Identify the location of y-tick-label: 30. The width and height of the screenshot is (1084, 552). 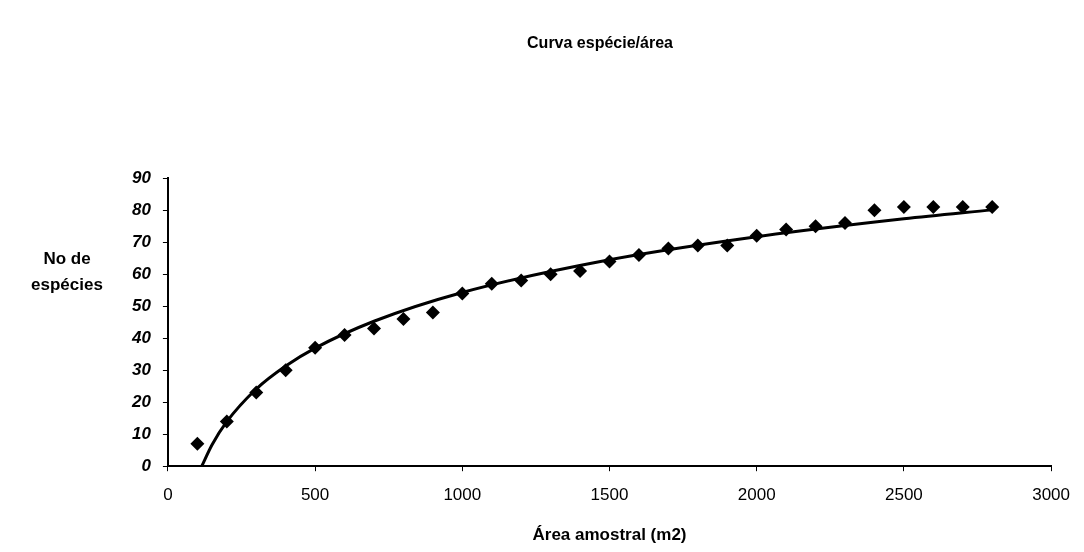
(141, 369).